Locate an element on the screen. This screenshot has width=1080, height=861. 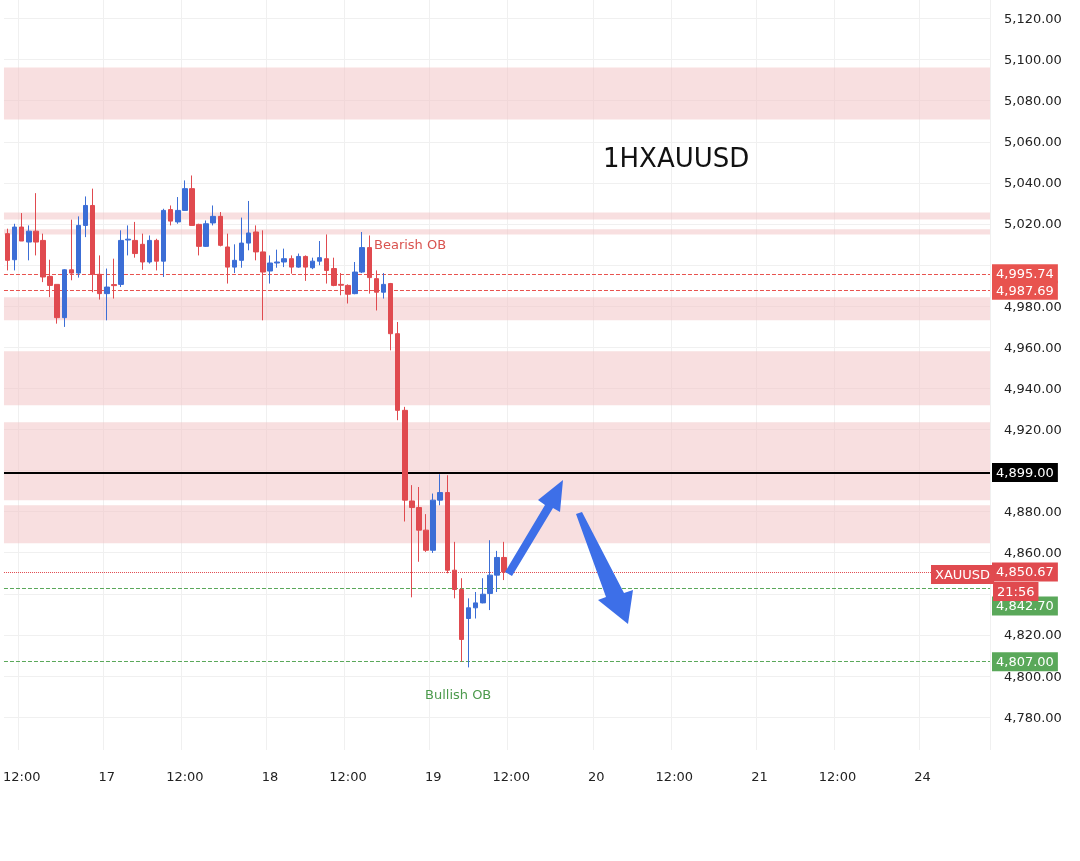
y-tick-label: 4,860.00 is located at coordinates (1033, 553).